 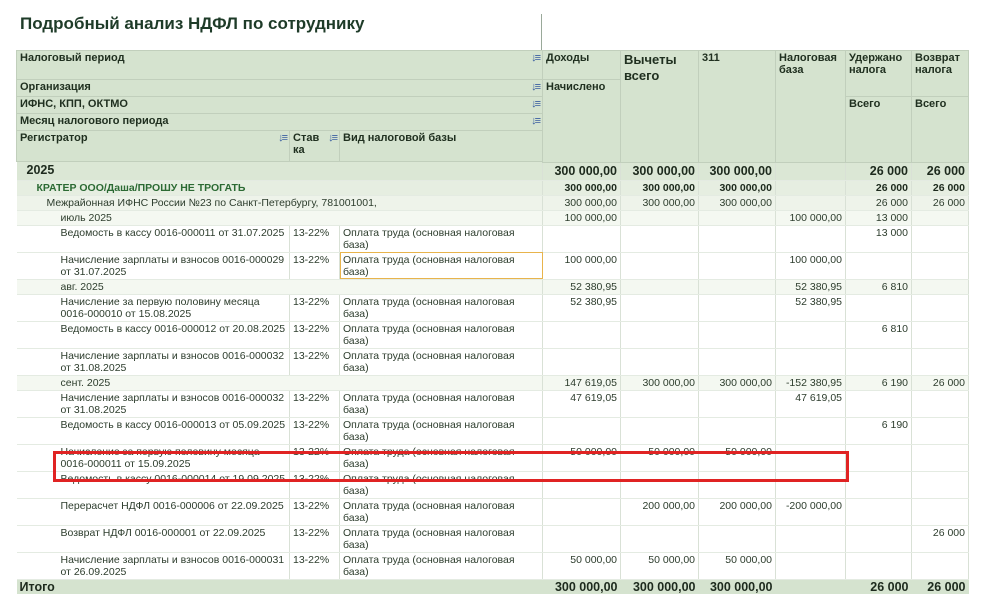 What do you see at coordinates (878, 218) in the screenshot?
I see `withheld-cell: 13 000` at bounding box center [878, 218].